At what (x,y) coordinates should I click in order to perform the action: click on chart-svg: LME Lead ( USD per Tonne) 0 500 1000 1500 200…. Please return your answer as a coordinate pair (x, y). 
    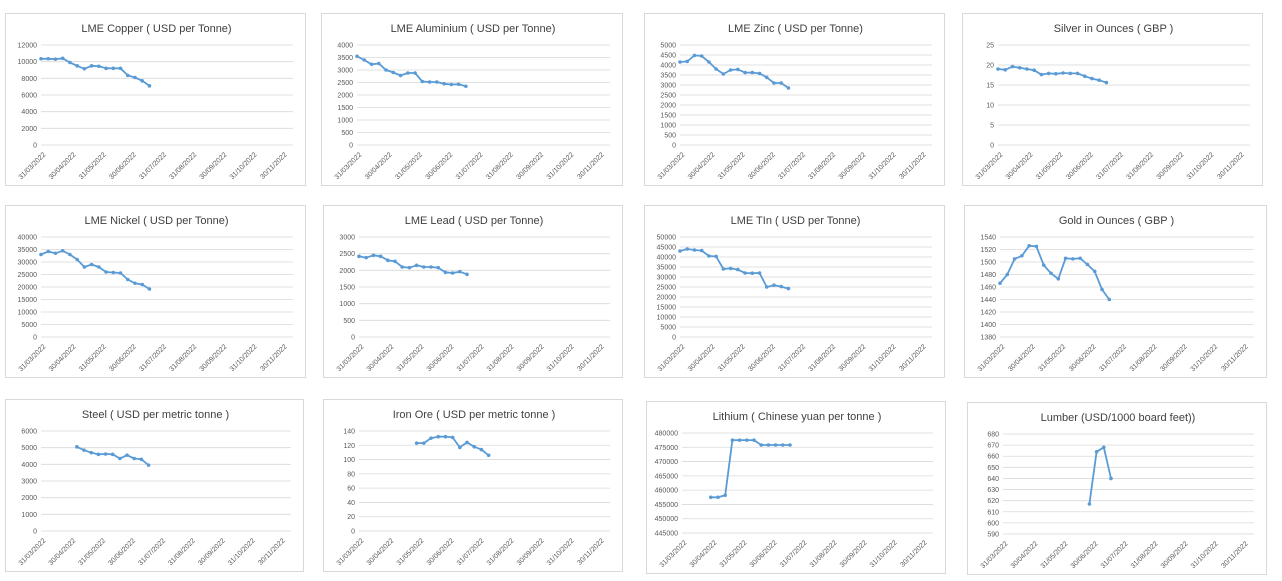
    Looking at the image, I should click on (473, 294).